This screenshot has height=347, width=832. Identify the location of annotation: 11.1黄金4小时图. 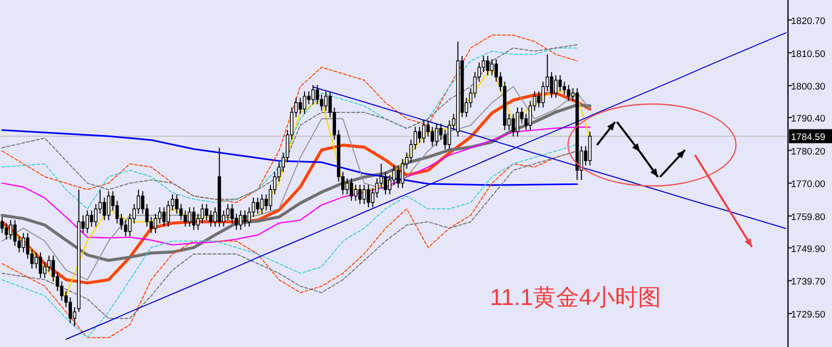
(575, 297).